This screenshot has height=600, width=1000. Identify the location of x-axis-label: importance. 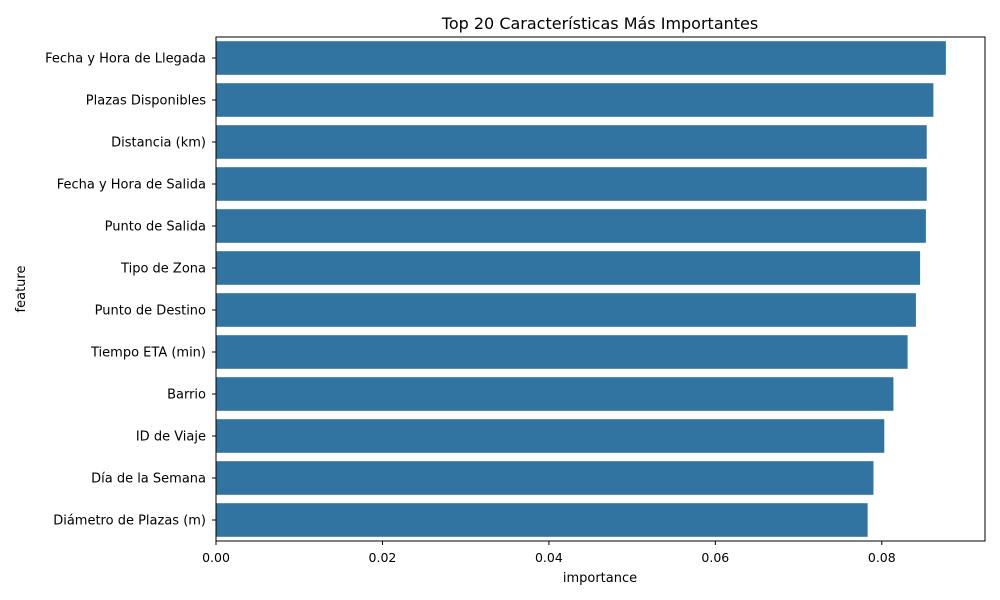
(600, 578).